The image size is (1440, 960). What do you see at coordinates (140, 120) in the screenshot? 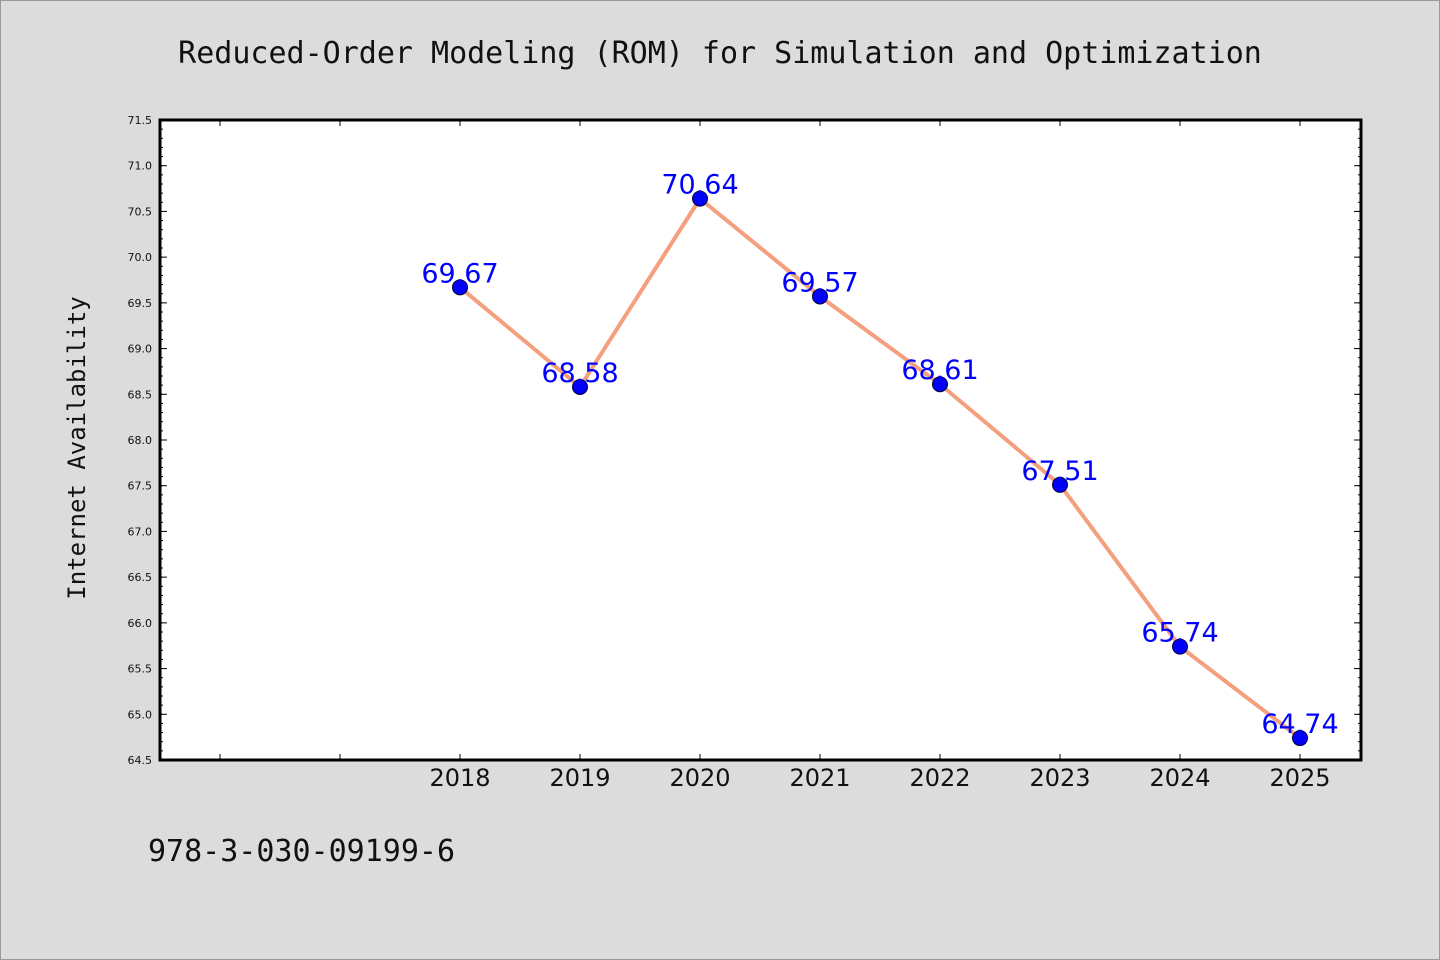
I see `y-tick-label: 71.5` at bounding box center [140, 120].